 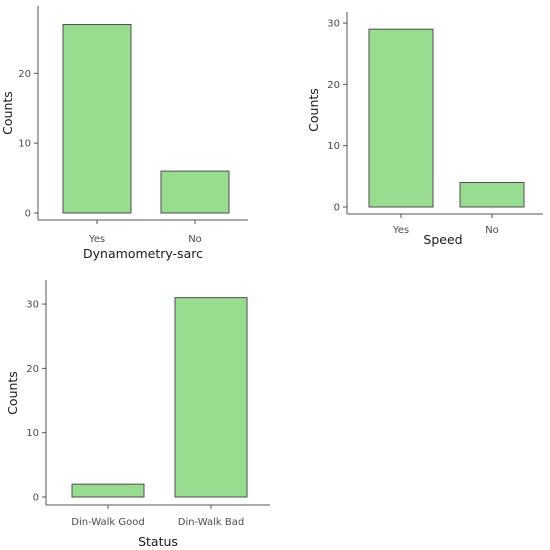 What do you see at coordinates (211, 397) in the screenshot?
I see `bar-din-walk-bad` at bounding box center [211, 397].